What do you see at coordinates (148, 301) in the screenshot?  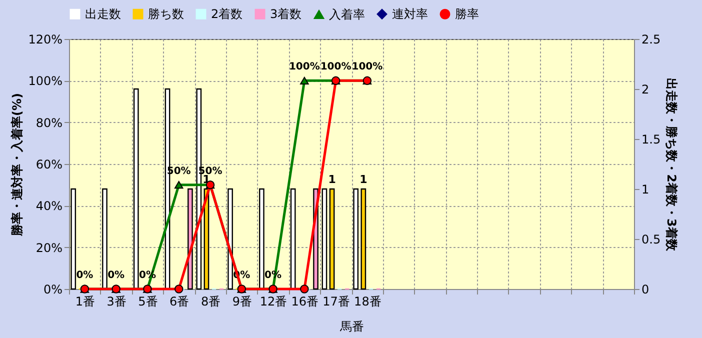 I see `x-tick-label: 5番` at bounding box center [148, 301].